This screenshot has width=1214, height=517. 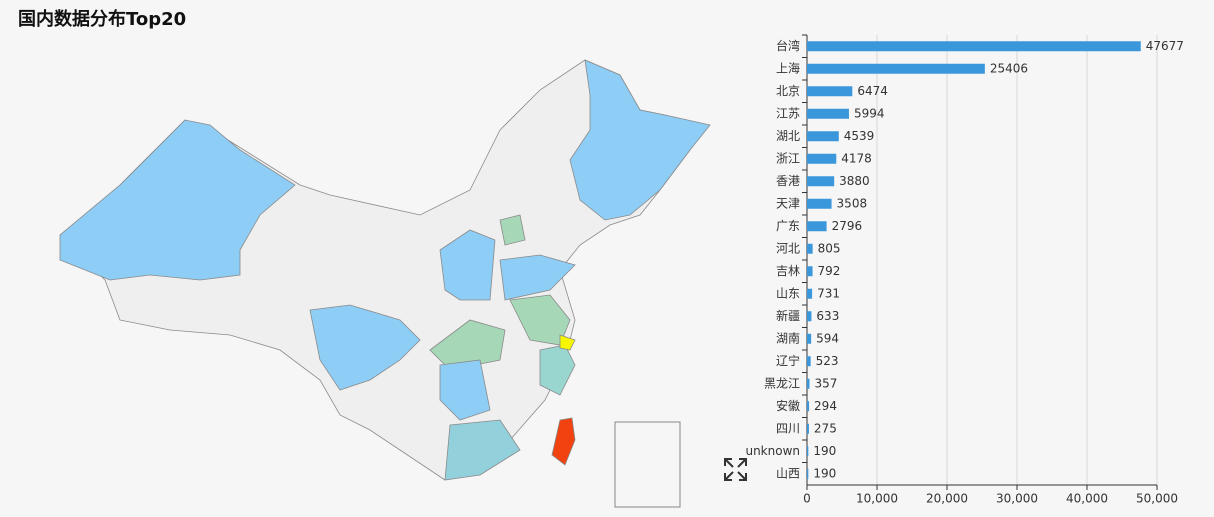 What do you see at coordinates (1157, 499) in the screenshot?
I see `x-tick-label: 50,000` at bounding box center [1157, 499].